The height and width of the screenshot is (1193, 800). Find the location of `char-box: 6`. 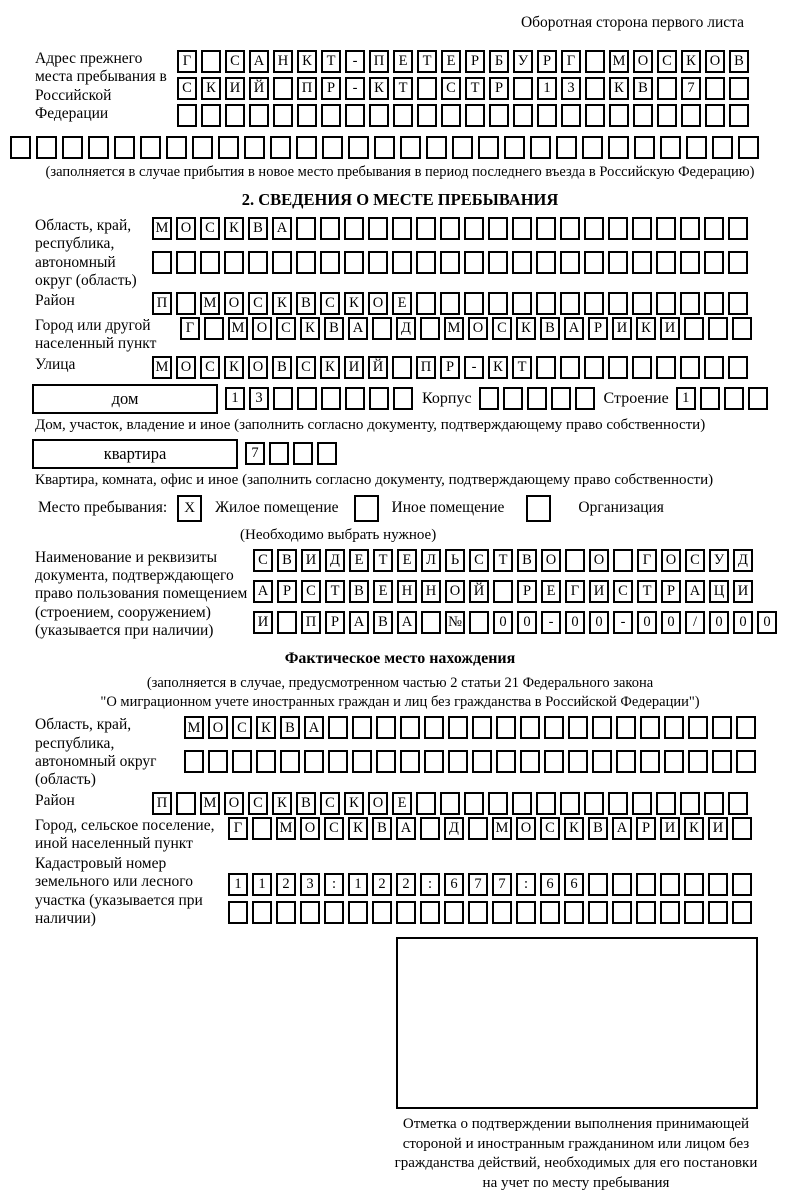

char-box: 6 is located at coordinates (574, 885).